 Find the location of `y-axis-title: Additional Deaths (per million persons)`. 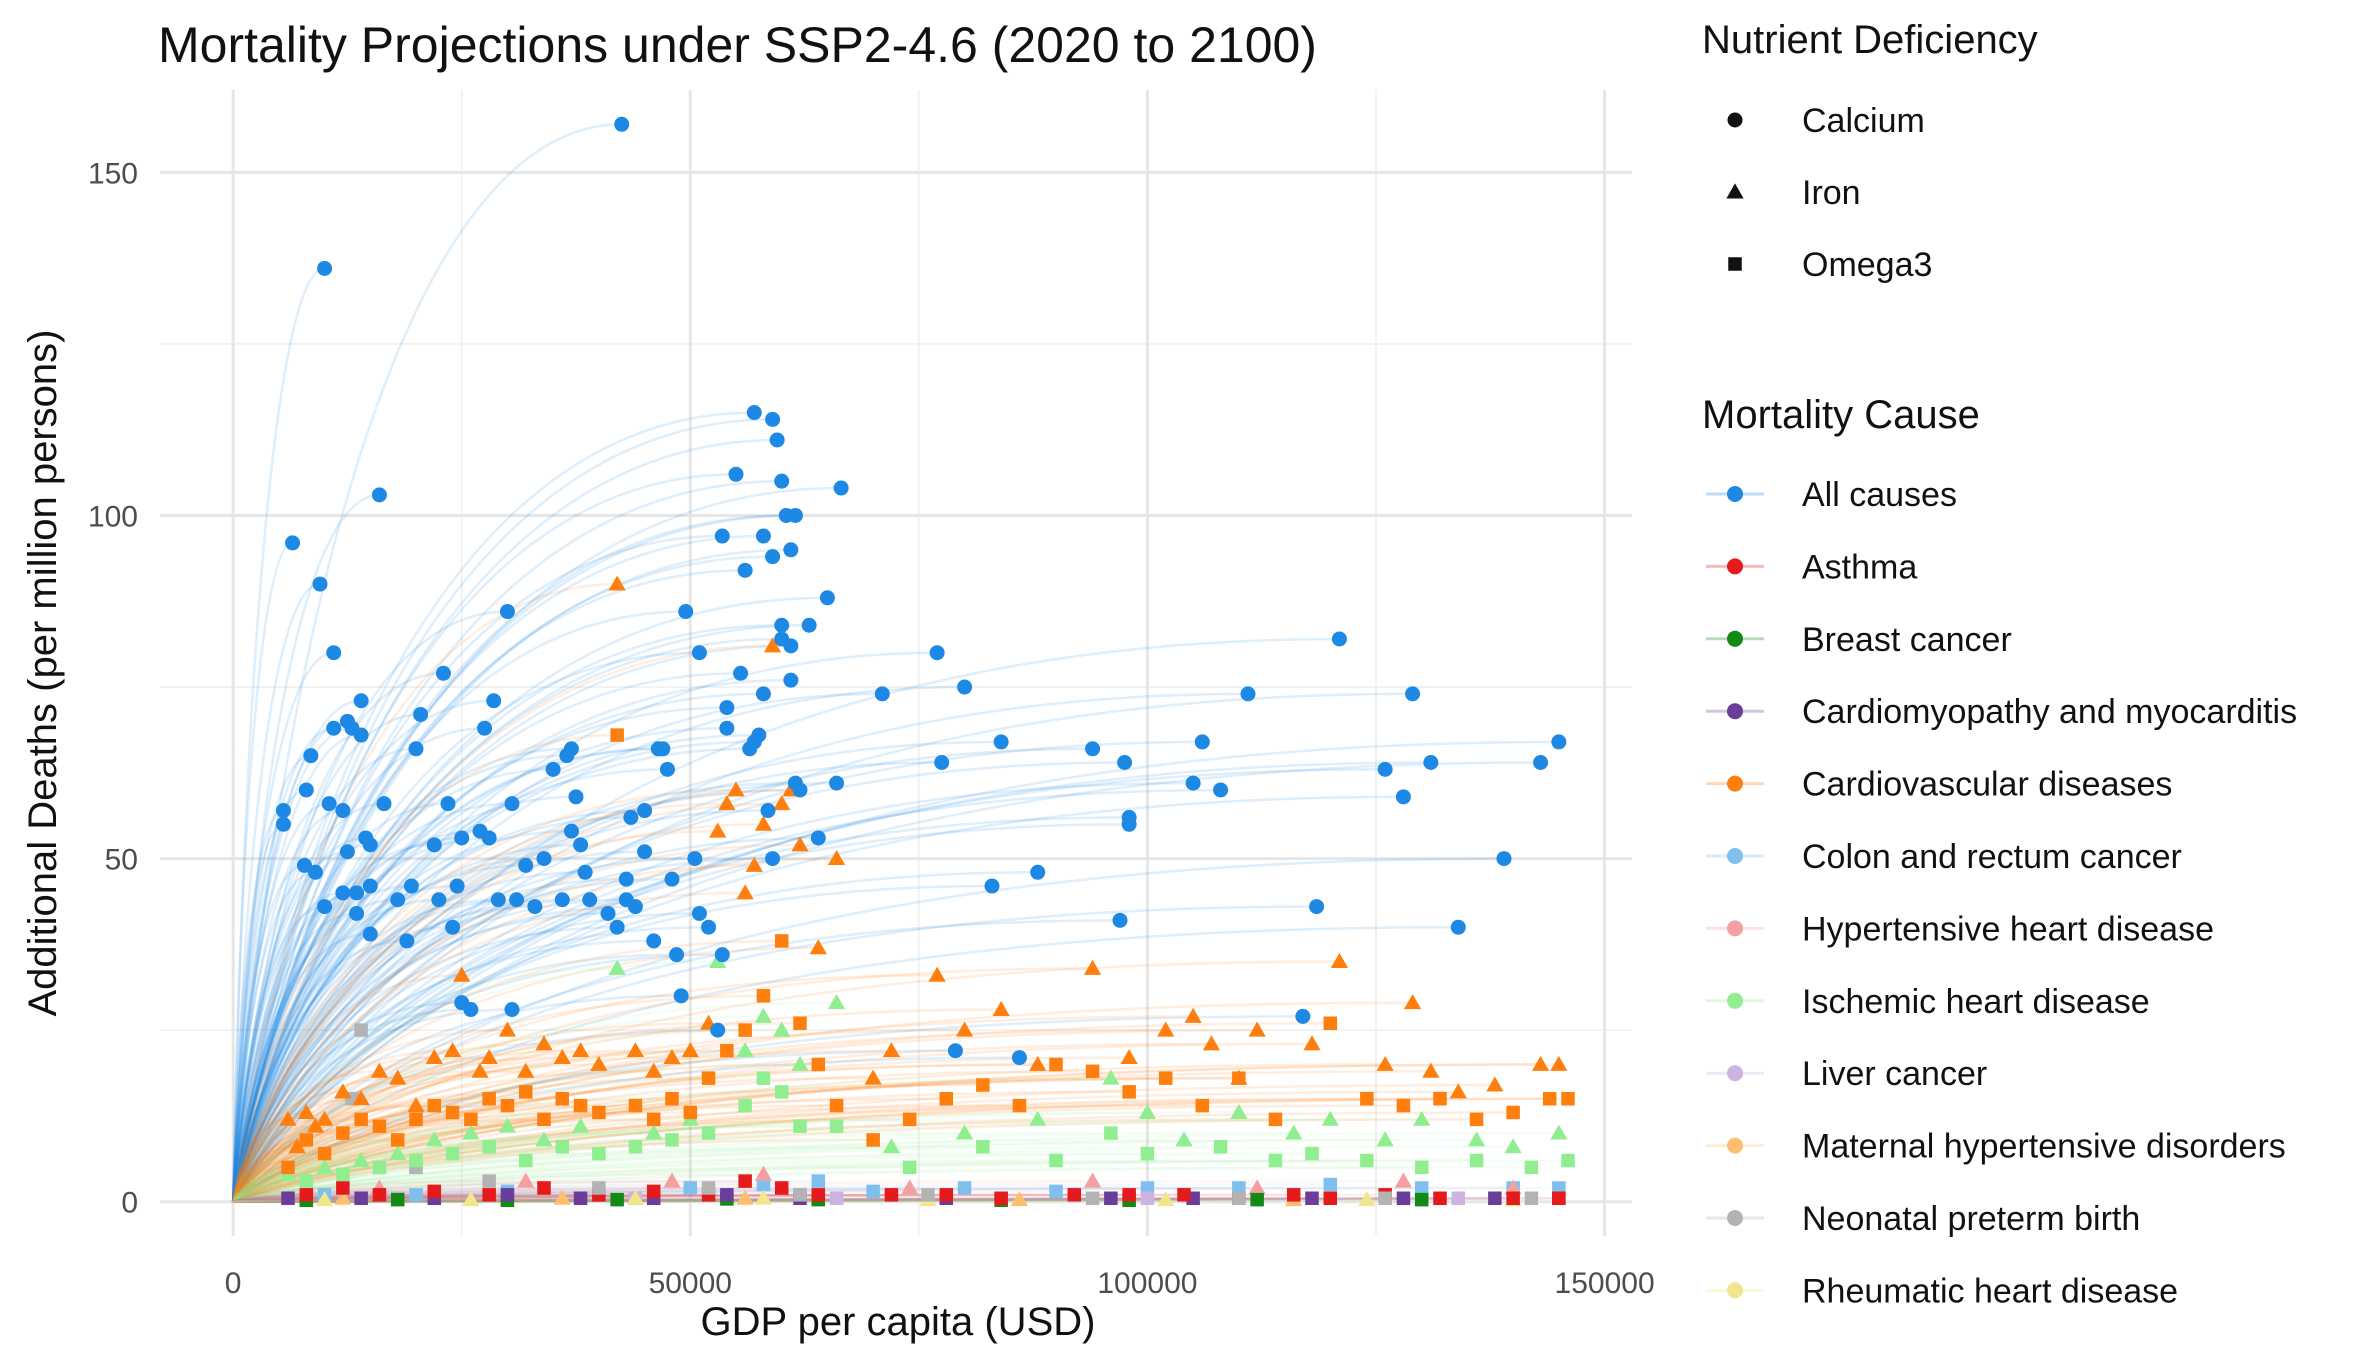

y-axis-title: Additional Deaths (per million persons) is located at coordinates (43, 673).